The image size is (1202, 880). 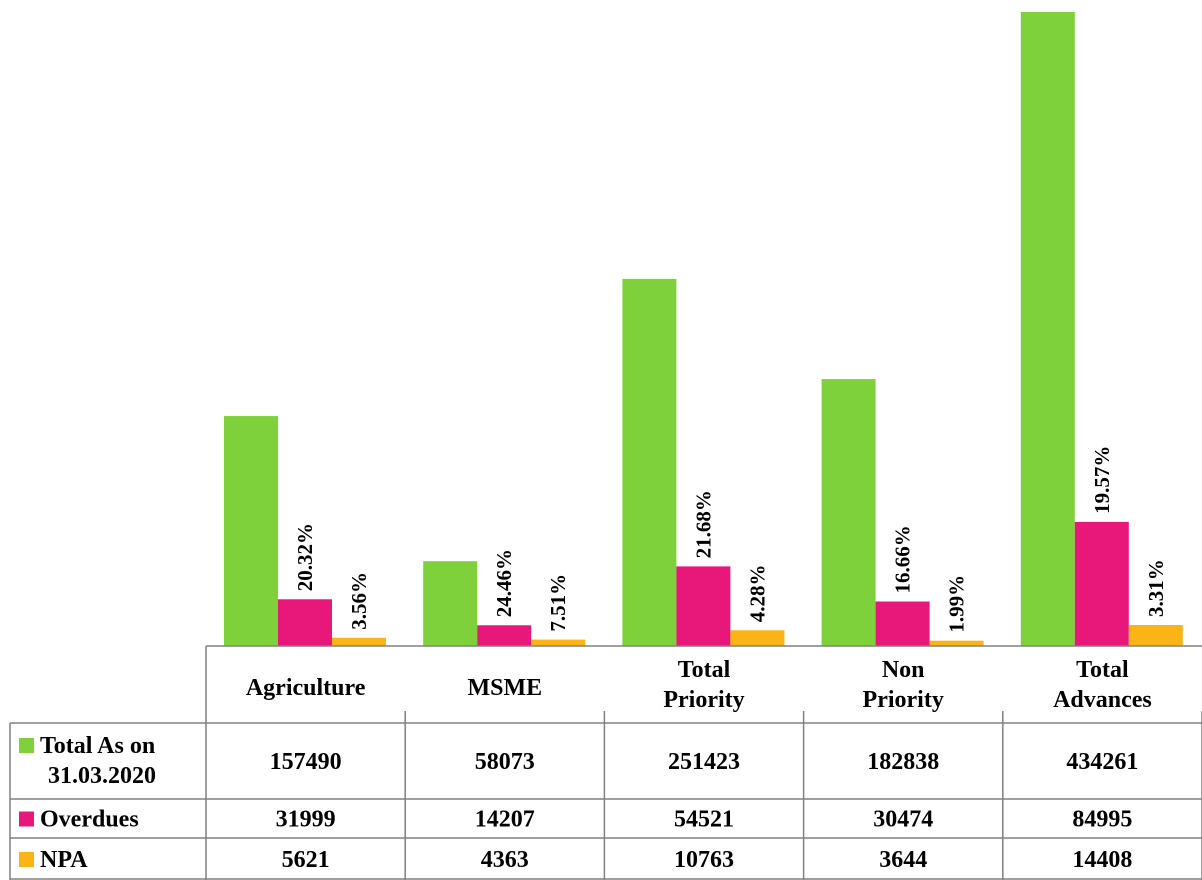 I want to click on table-value: 10763, so click(x=704, y=860).